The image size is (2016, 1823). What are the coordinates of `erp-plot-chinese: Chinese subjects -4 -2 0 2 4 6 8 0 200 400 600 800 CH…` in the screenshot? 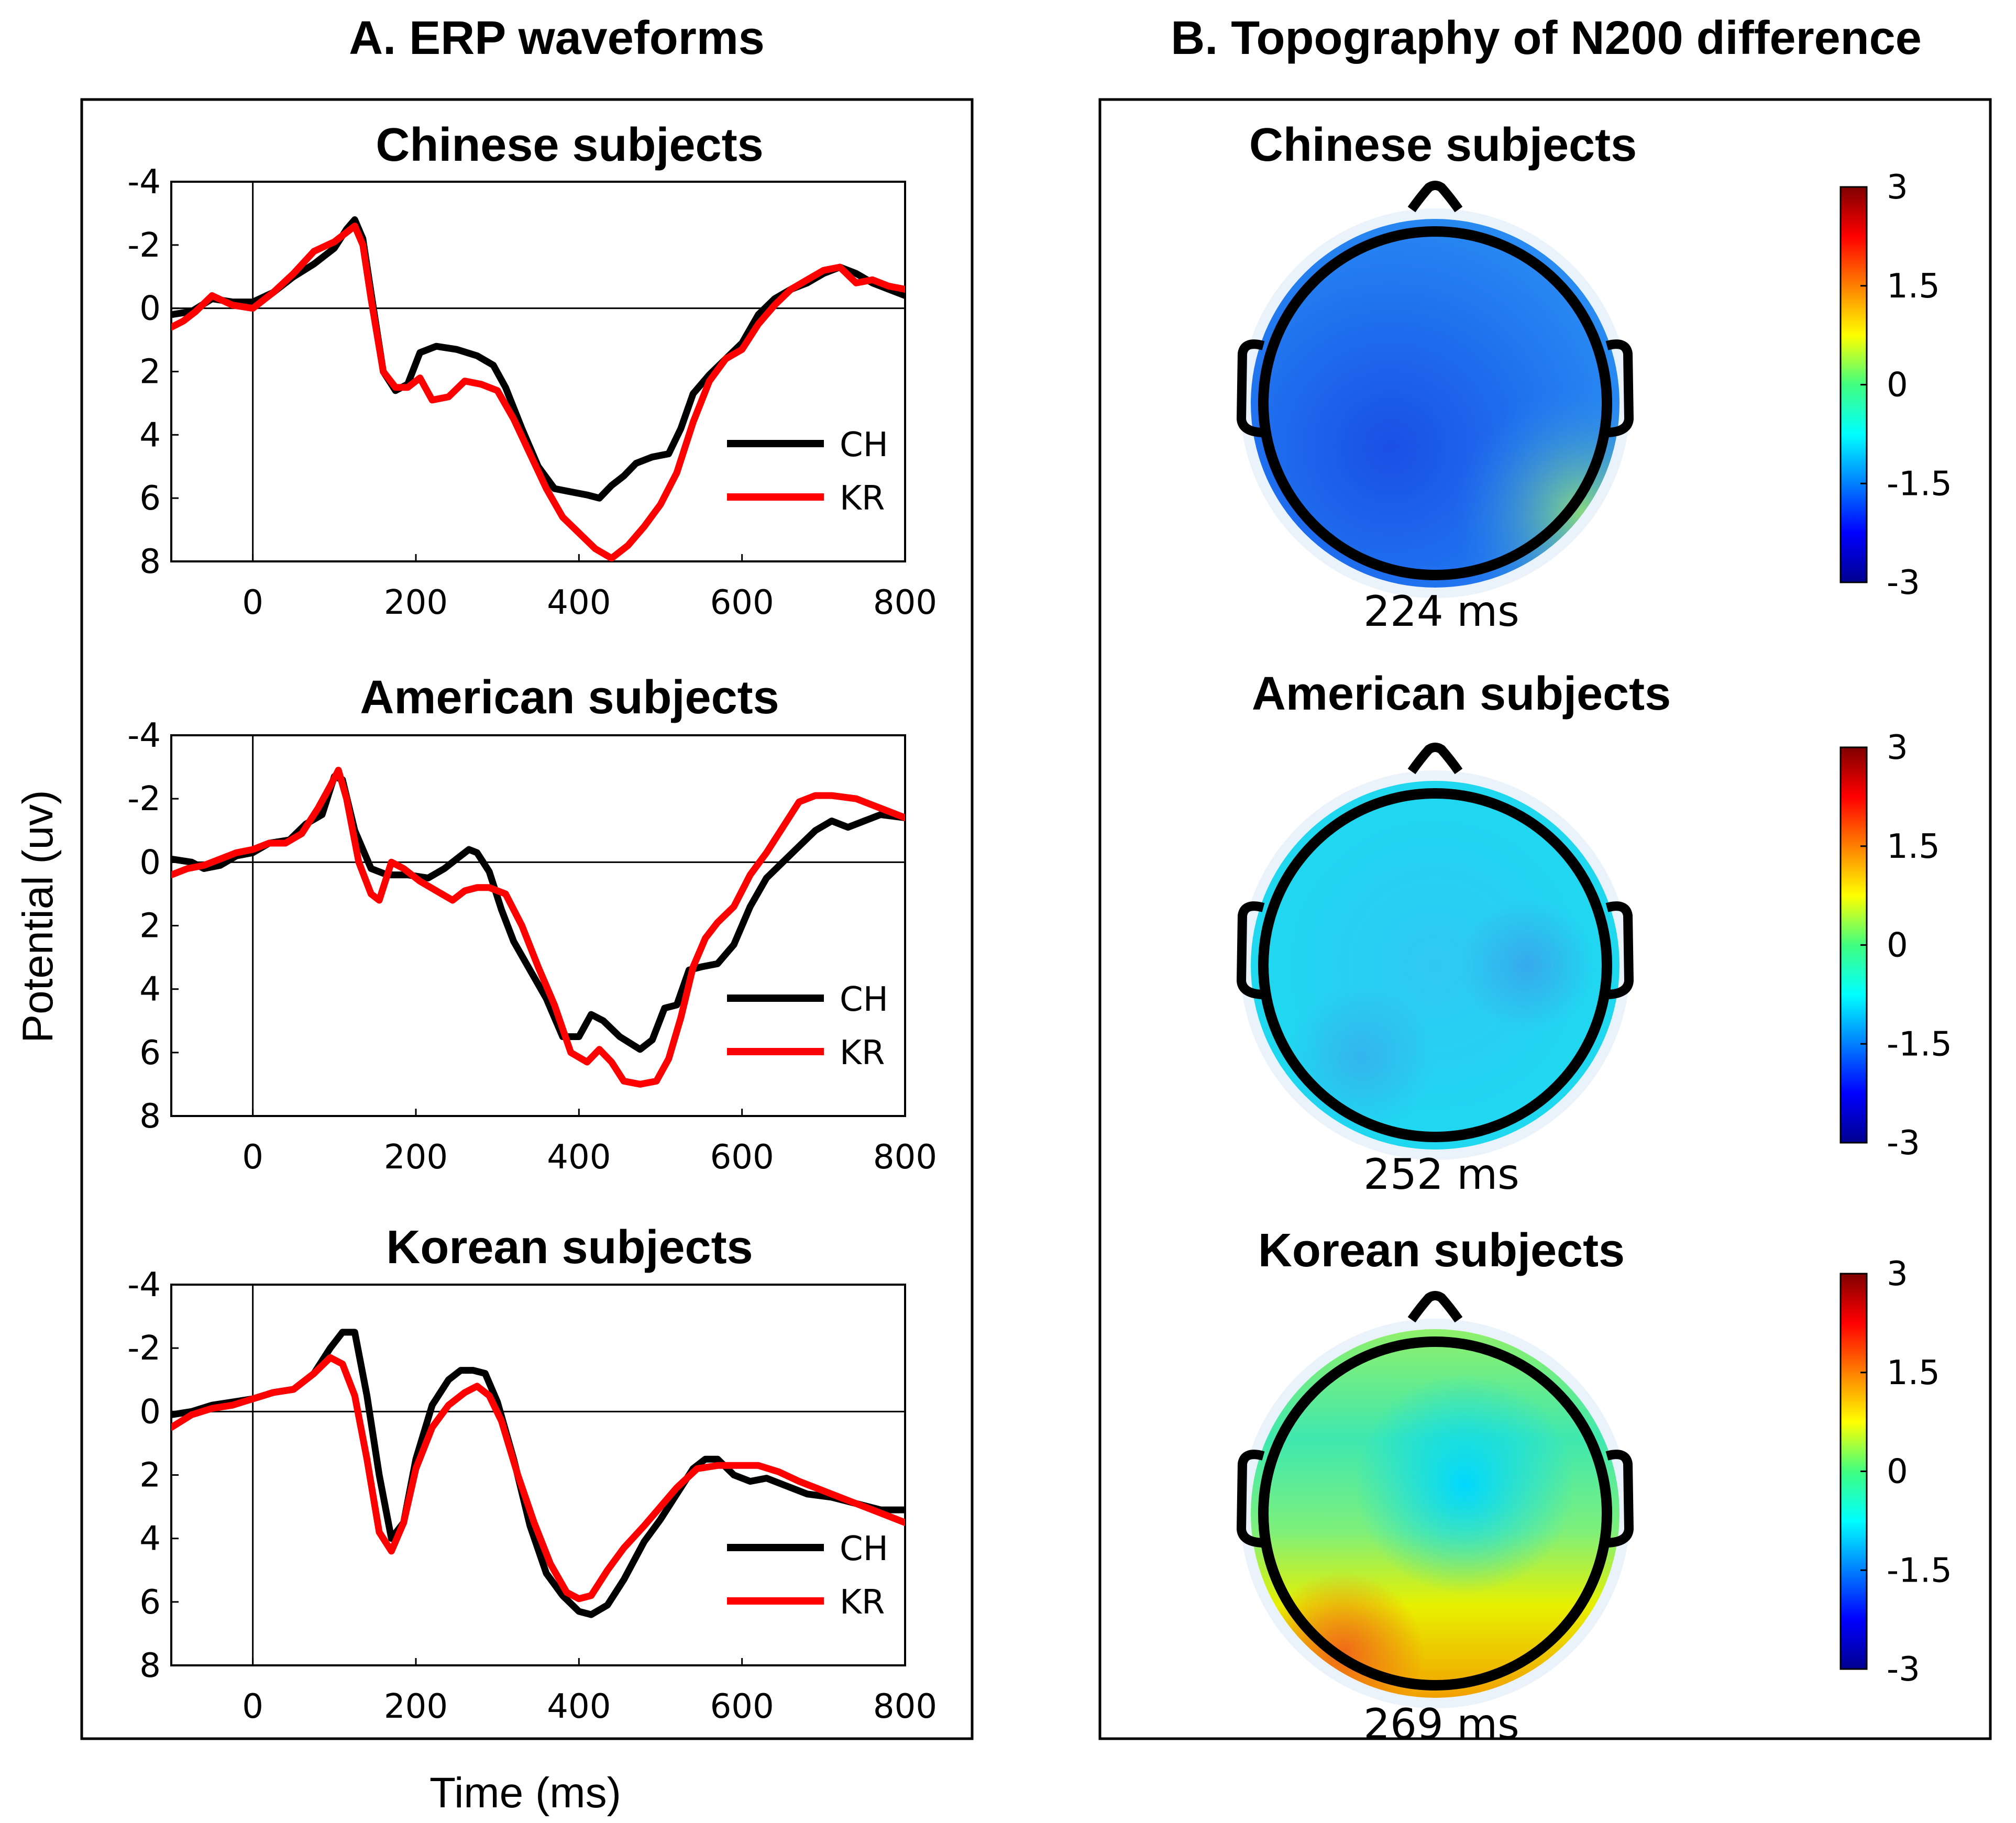 It's located at (532, 371).